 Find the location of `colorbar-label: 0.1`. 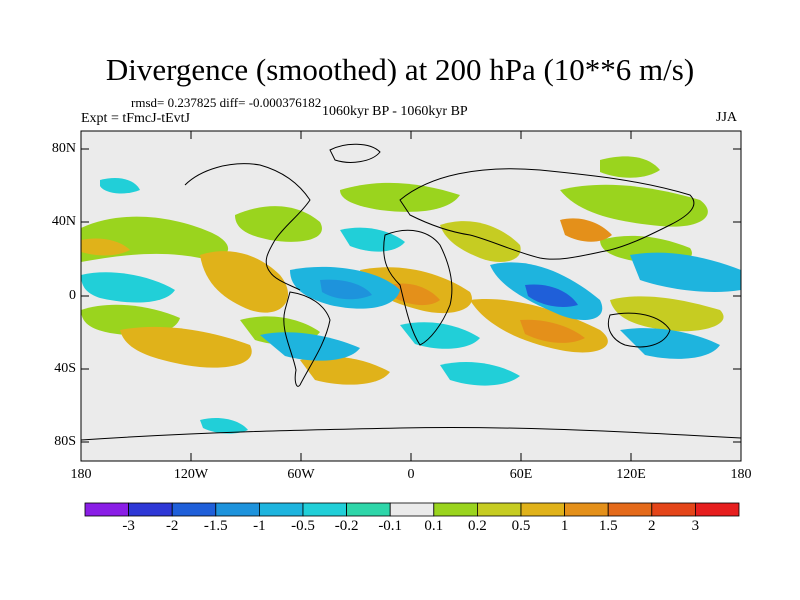

colorbar-label: 0.1 is located at coordinates (434, 526).